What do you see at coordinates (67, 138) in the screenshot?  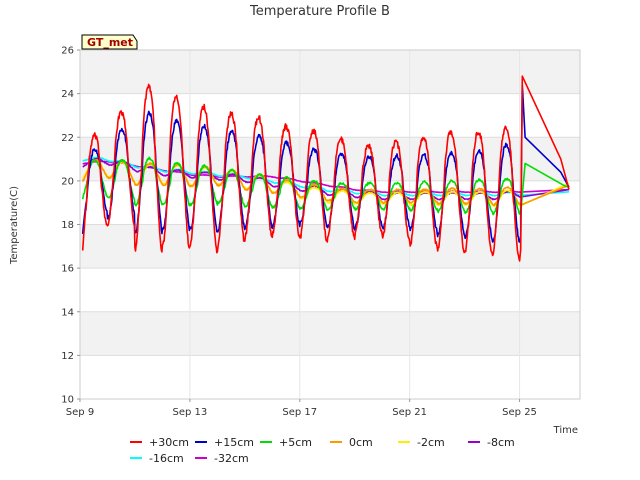 I see `y-tick-label: 22` at bounding box center [67, 138].